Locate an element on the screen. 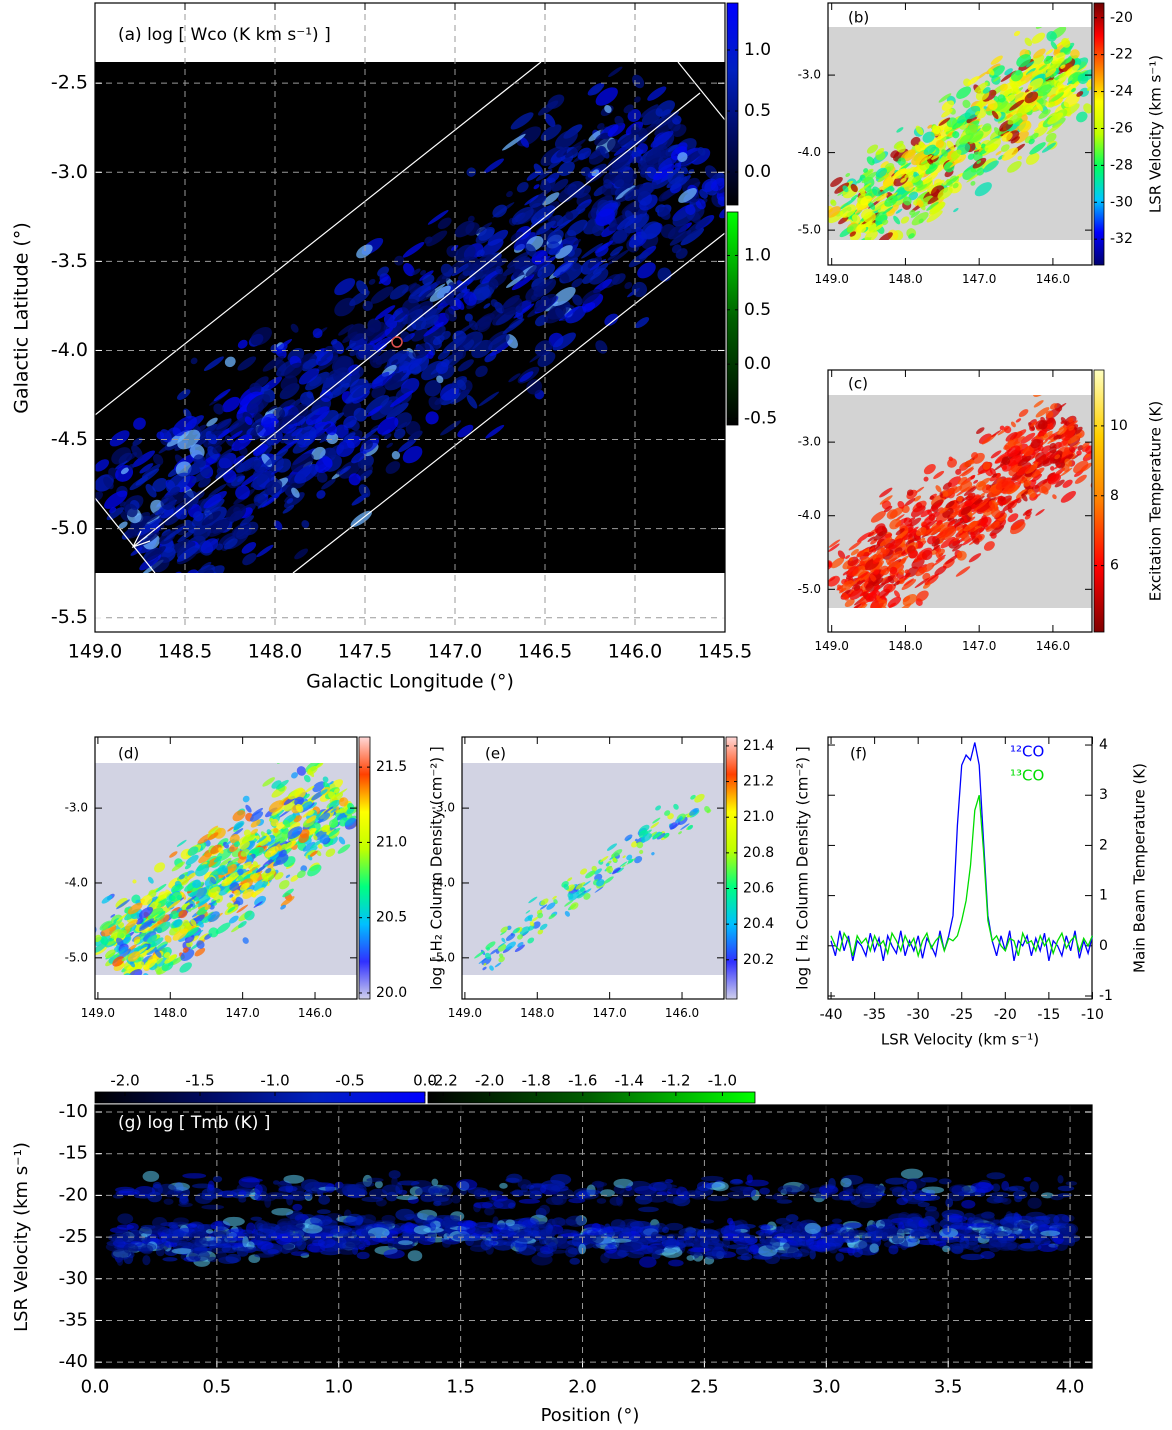  legend-entry: ¹³CO is located at coordinates (1027, 776).